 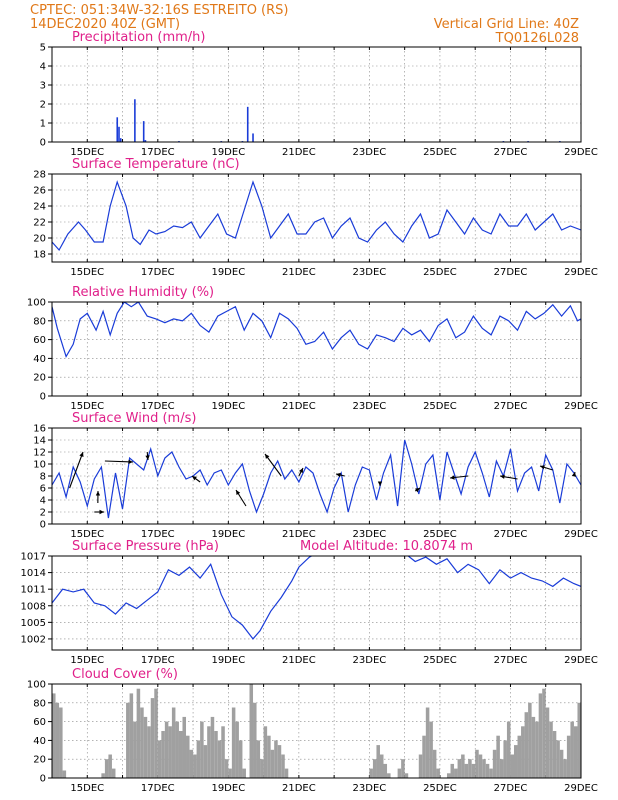 What do you see at coordinates (125, 674) in the screenshot?
I see `cloud-title: Cloud Cover (%)` at bounding box center [125, 674].